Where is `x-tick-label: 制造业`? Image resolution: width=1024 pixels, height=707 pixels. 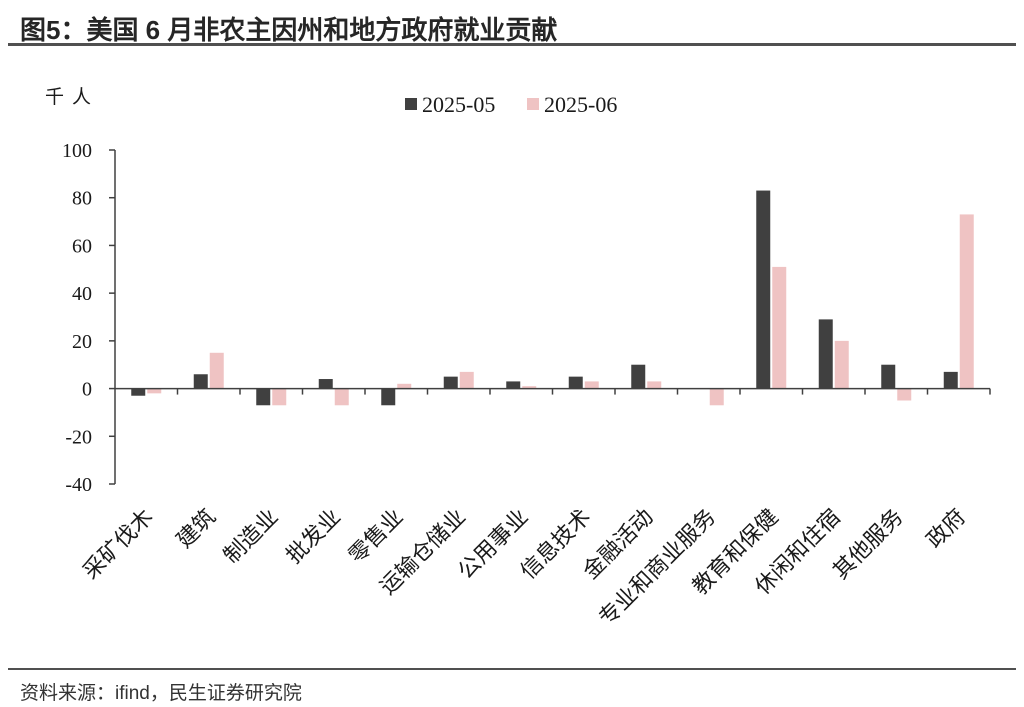
x-tick-label: 制造业 is located at coordinates (250, 536).